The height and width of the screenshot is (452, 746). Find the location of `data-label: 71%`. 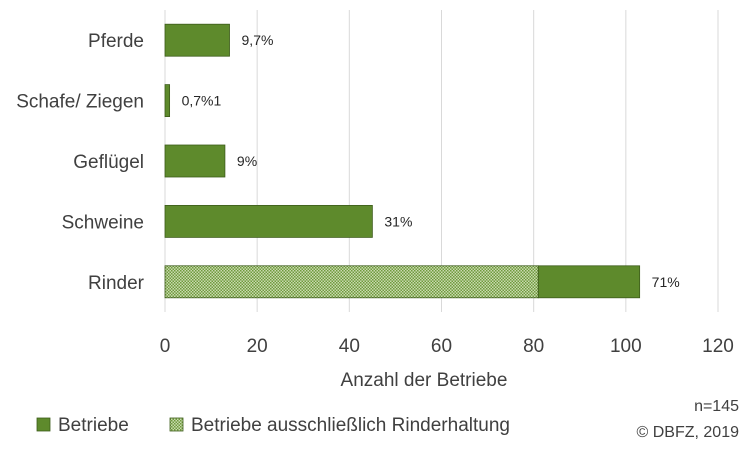

data-label: 71% is located at coordinates (666, 282).